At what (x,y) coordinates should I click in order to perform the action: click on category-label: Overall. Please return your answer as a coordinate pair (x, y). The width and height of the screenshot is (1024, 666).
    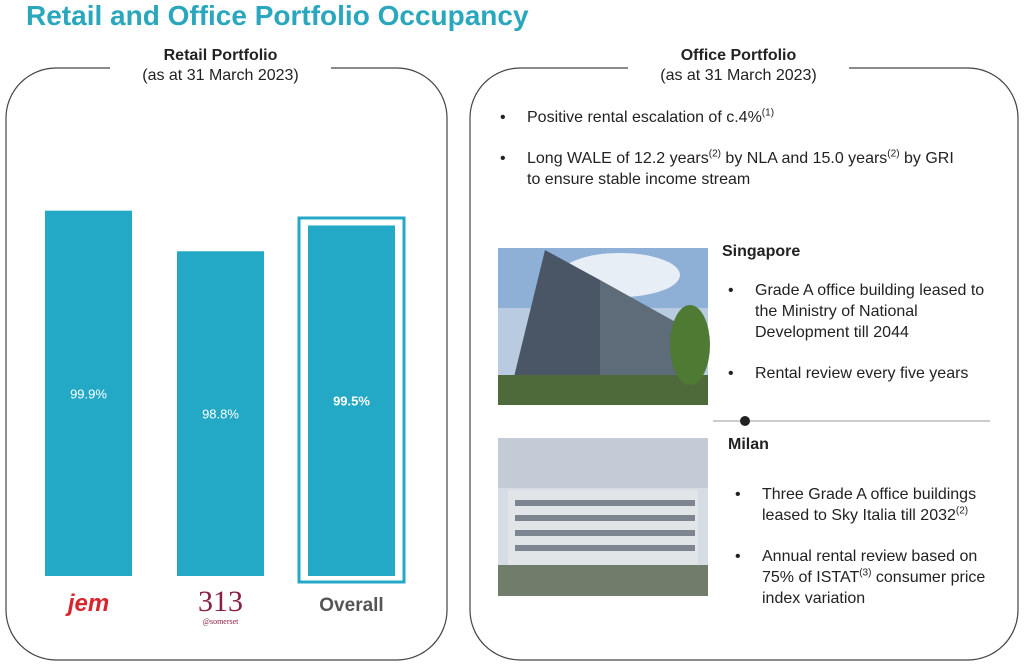
    Looking at the image, I should click on (351, 605).